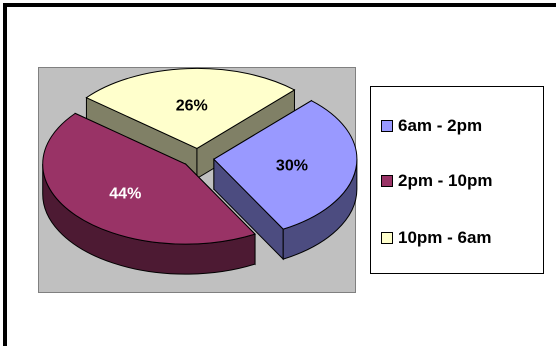 The width and height of the screenshot is (556, 346). Describe the element at coordinates (292, 166) in the screenshot. I see `data-label-6am-2pm: 30%` at that location.